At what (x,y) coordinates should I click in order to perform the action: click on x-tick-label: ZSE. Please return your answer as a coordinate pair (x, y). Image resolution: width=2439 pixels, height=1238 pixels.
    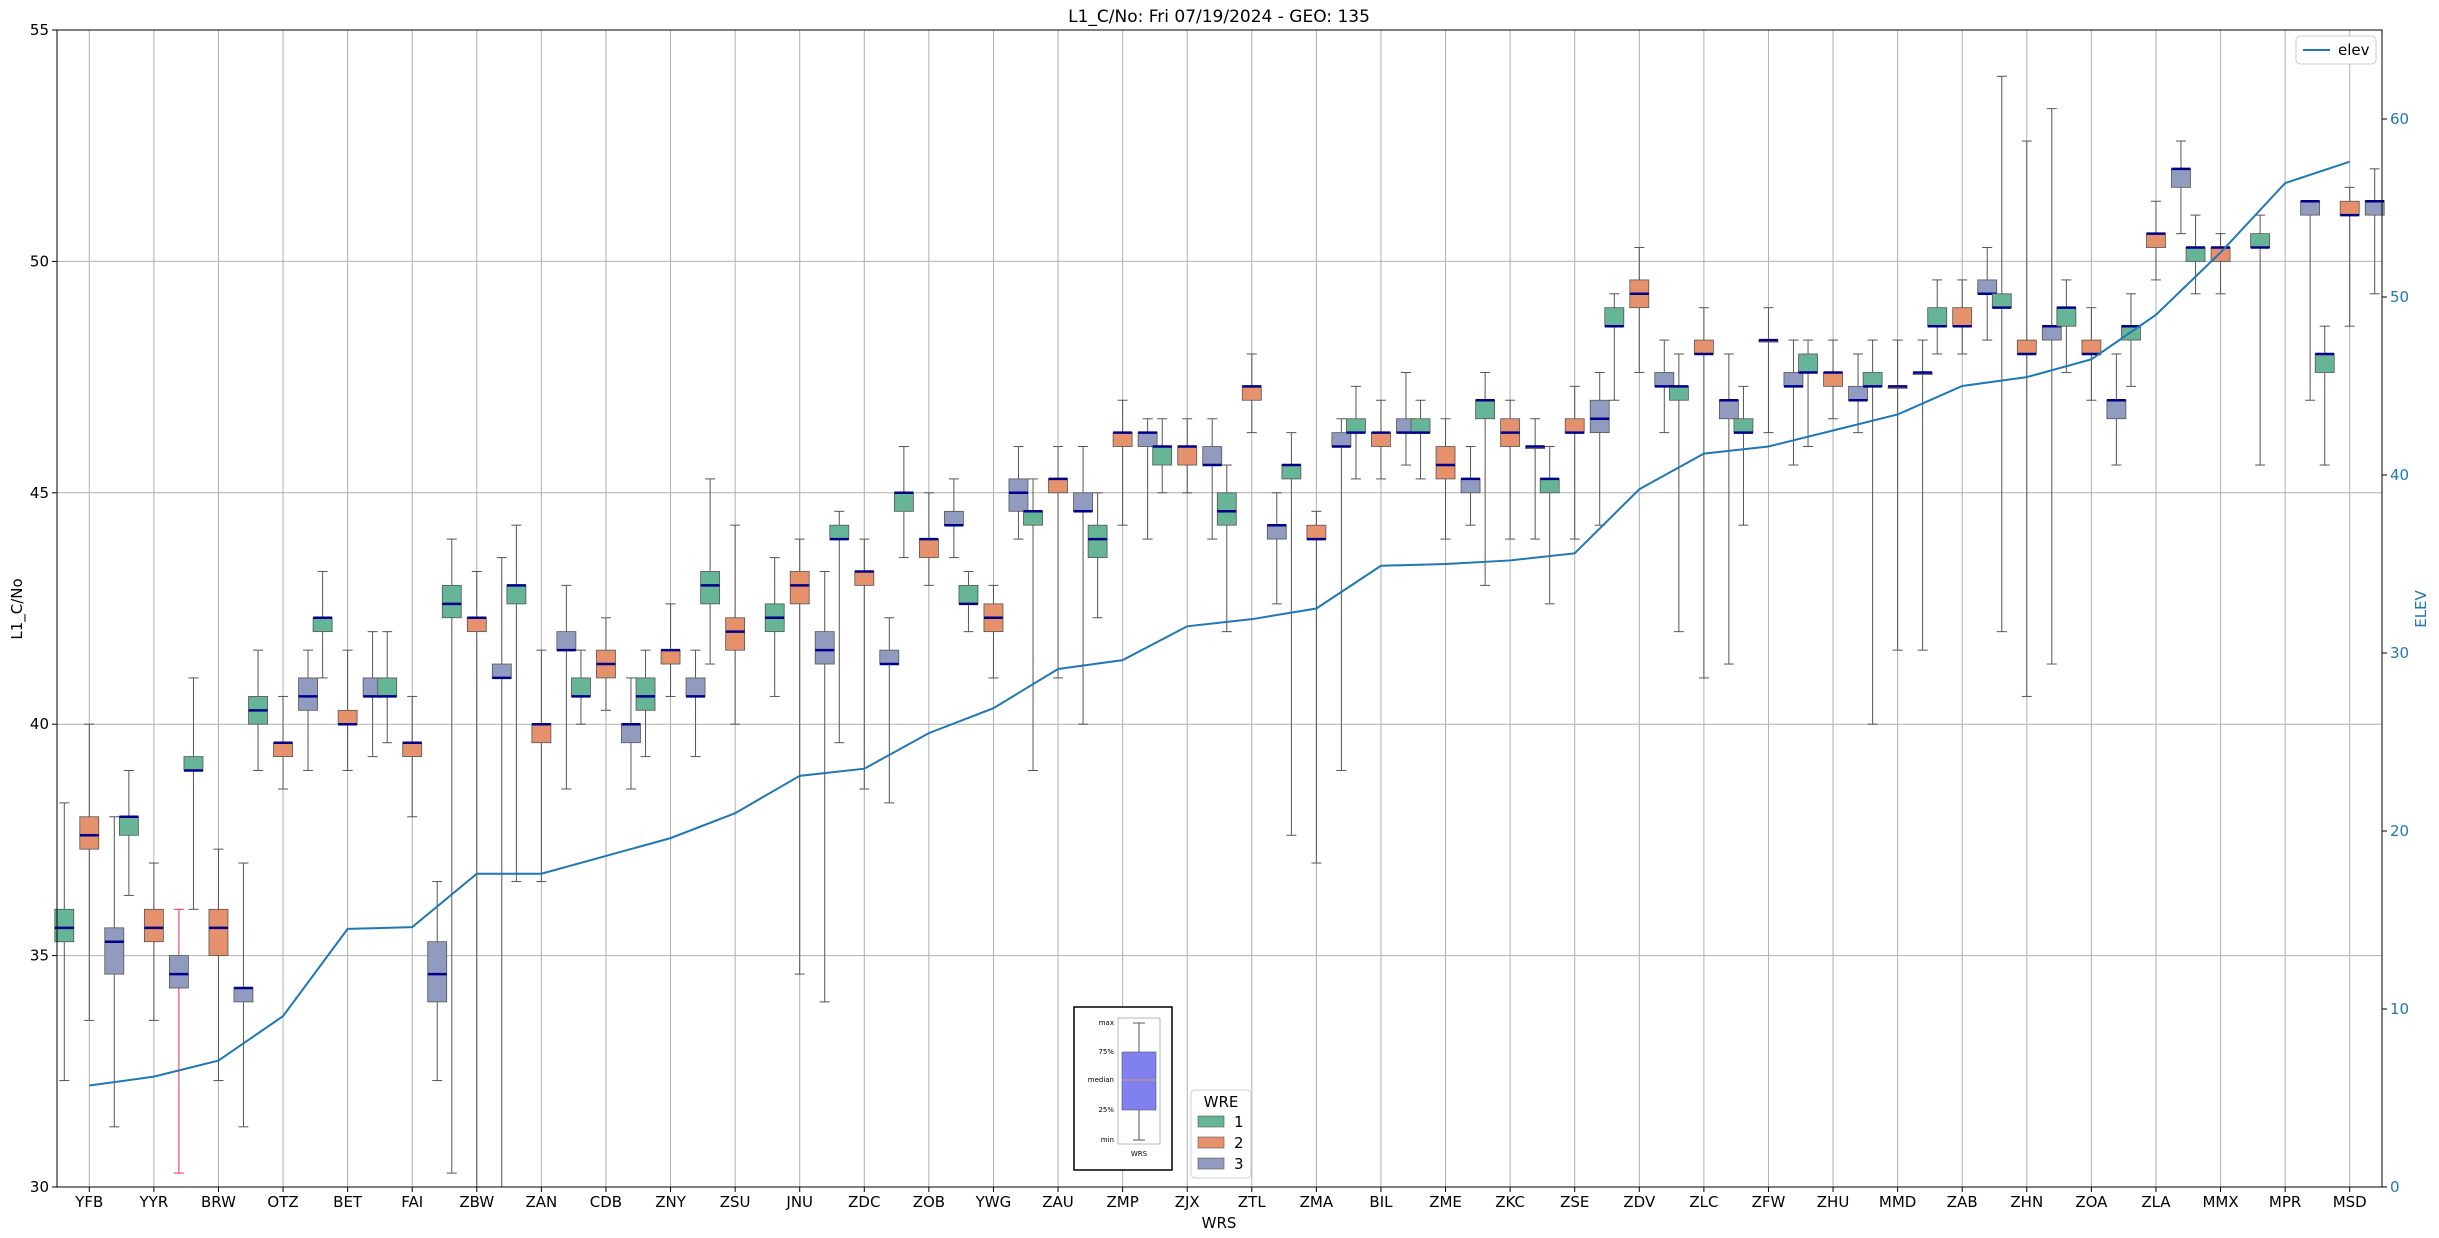
    Looking at the image, I should click on (1574, 1202).